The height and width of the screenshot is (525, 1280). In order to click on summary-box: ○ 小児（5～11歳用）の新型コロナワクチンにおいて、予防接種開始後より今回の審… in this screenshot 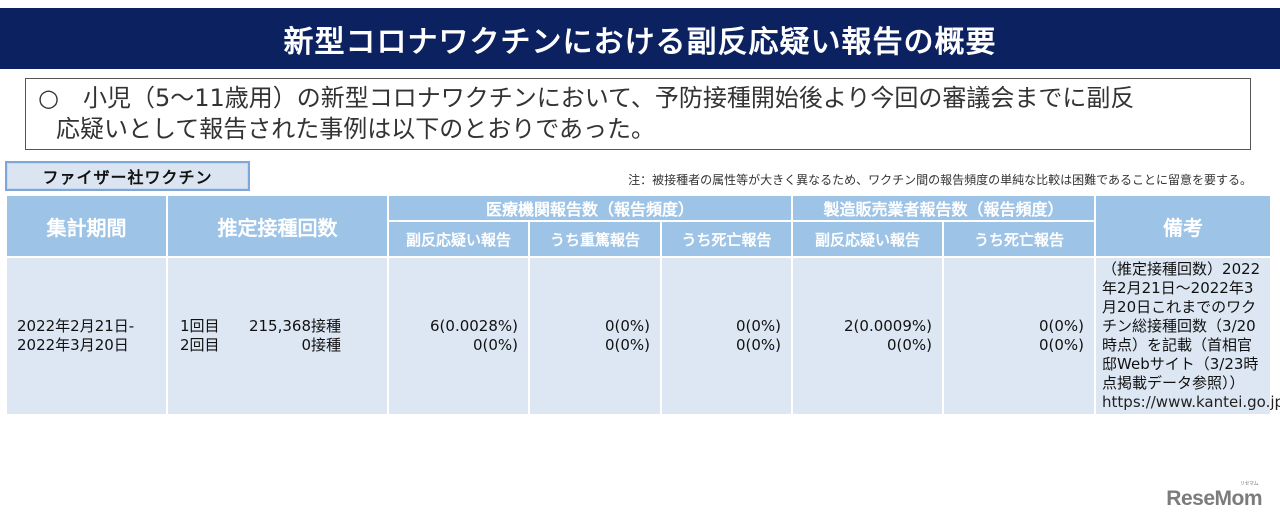, I will do `click(638, 114)`.